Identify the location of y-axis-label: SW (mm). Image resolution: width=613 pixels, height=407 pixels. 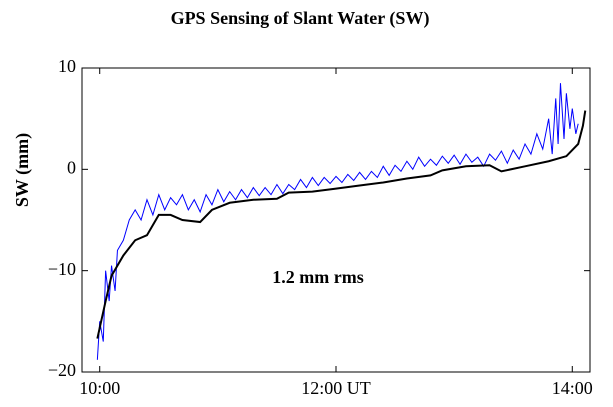
(22, 170).